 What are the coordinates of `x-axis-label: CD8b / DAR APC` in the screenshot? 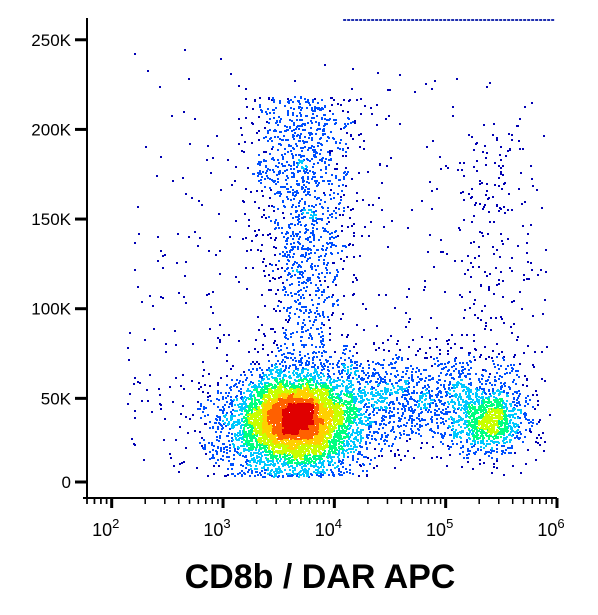 It's located at (320, 577).